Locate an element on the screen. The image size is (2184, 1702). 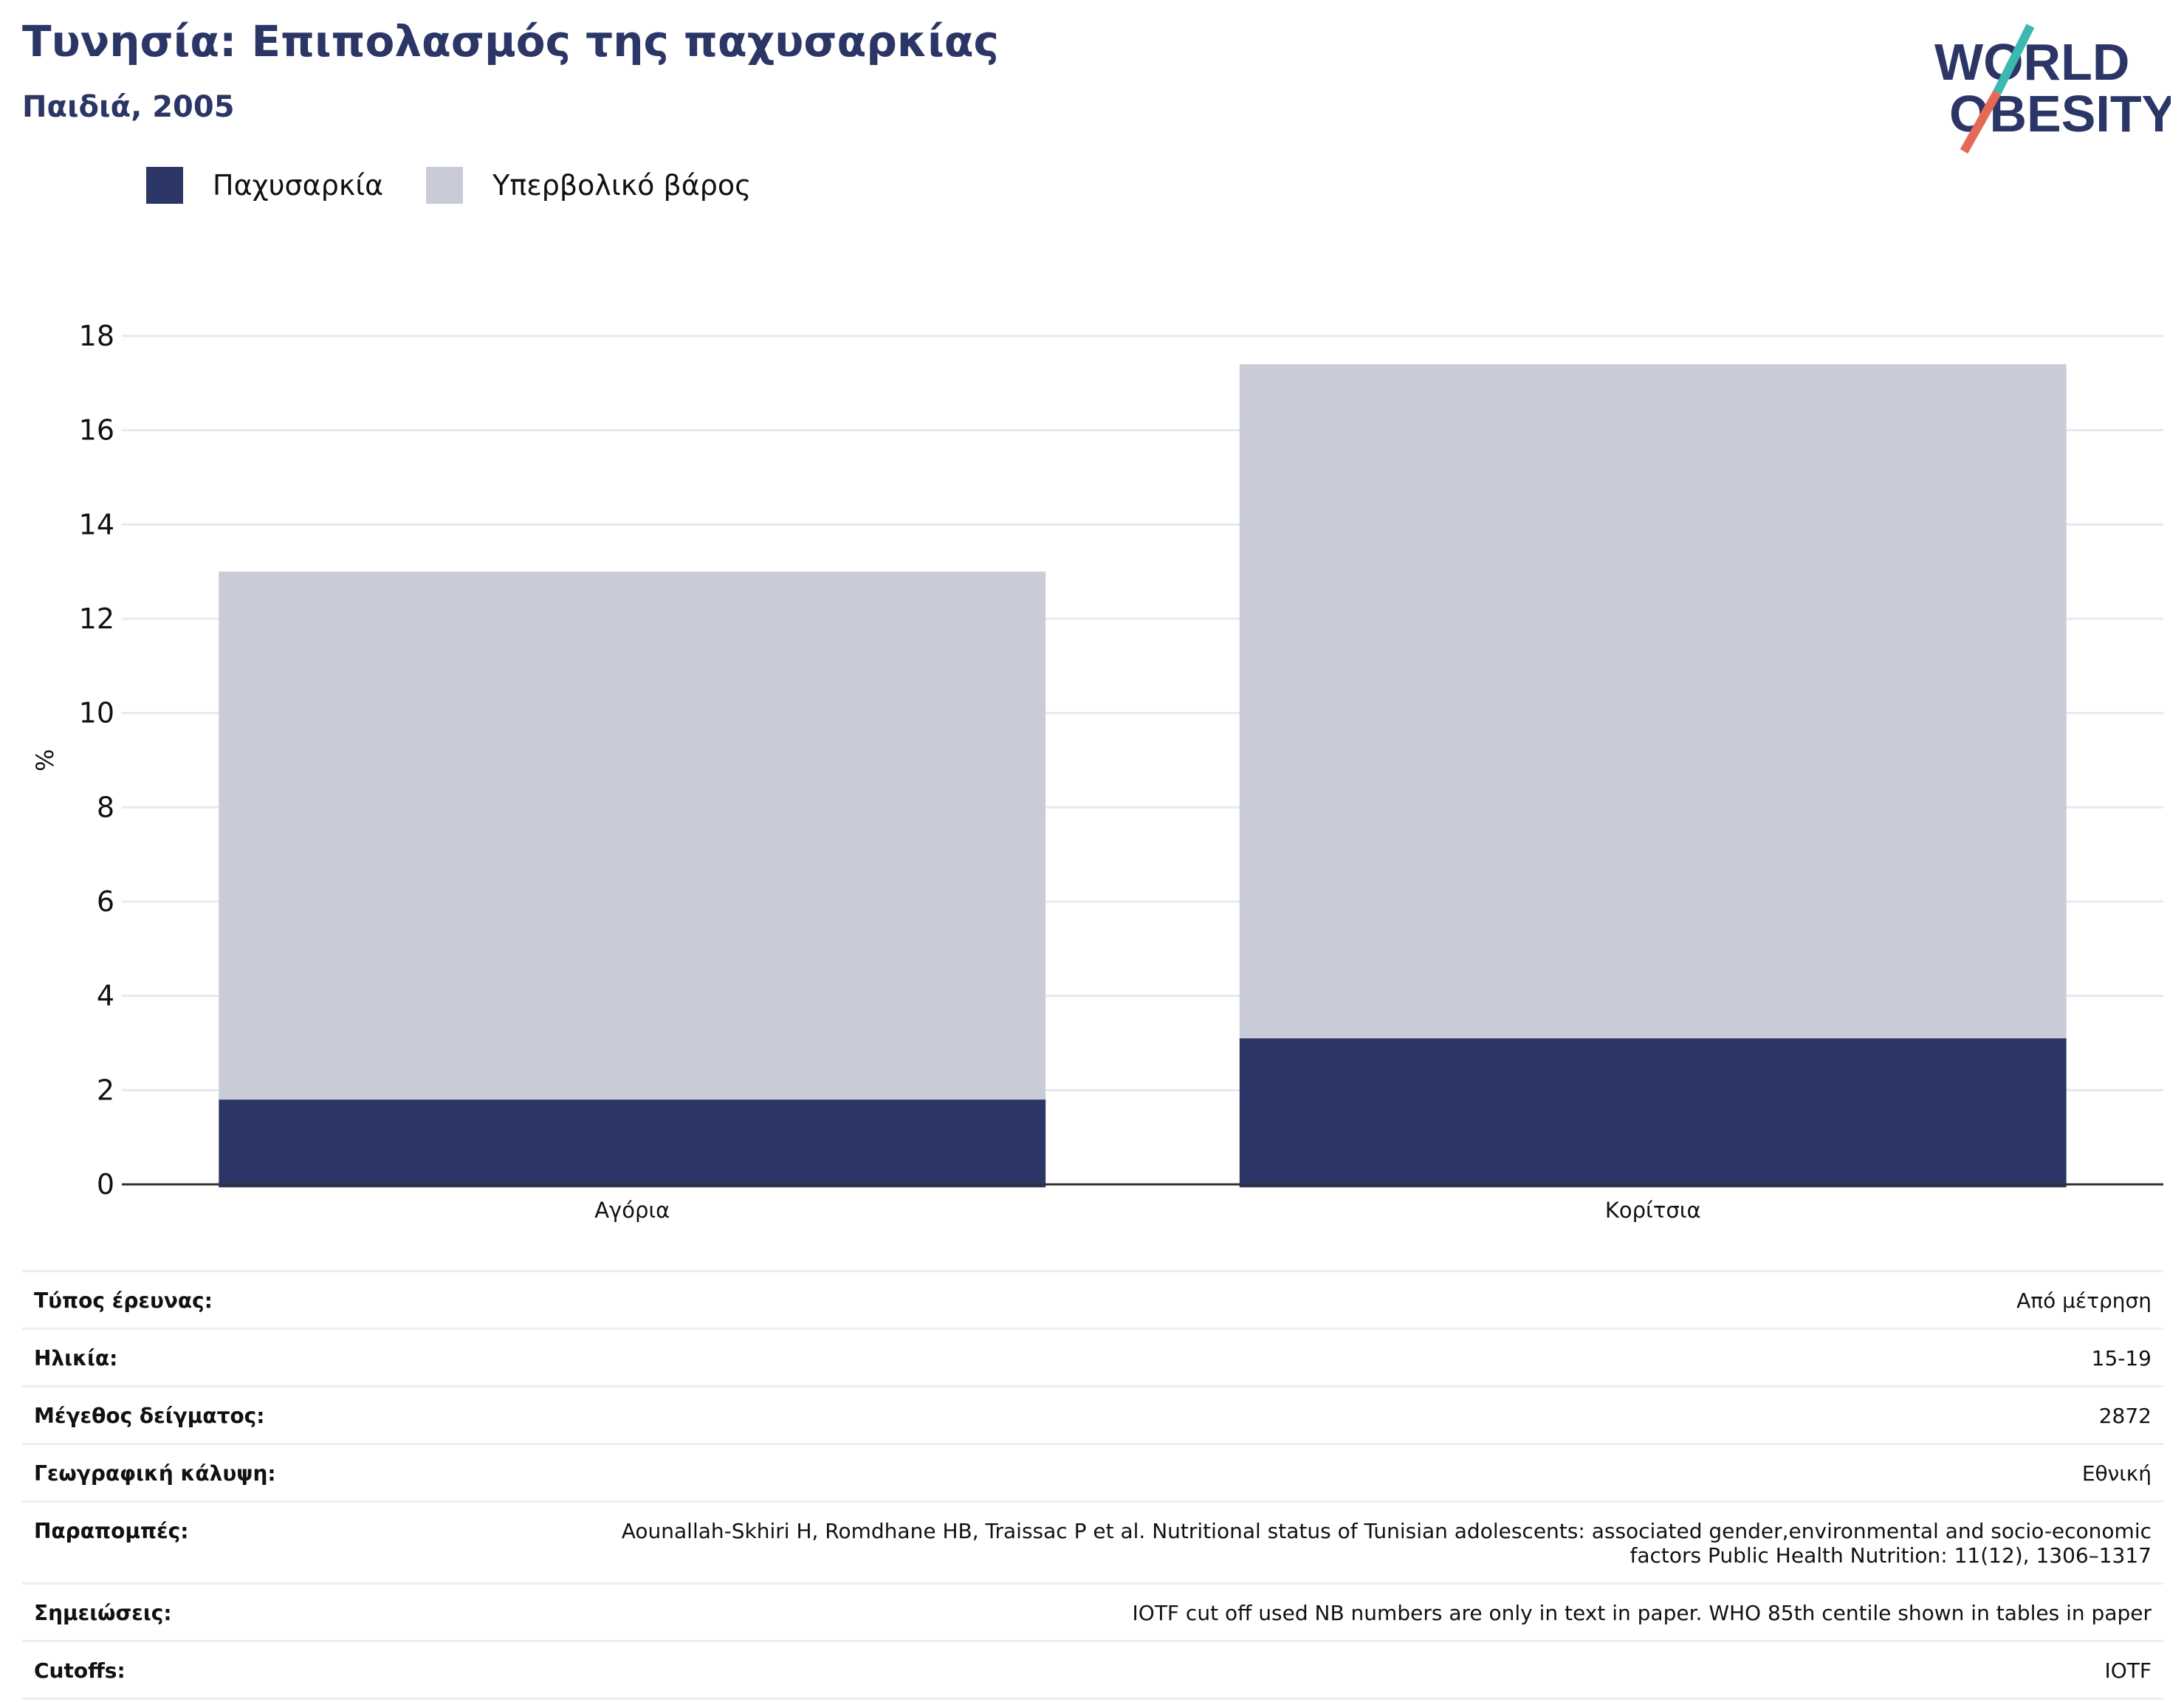
logo-slash-top is located at coordinates (2014, 59).